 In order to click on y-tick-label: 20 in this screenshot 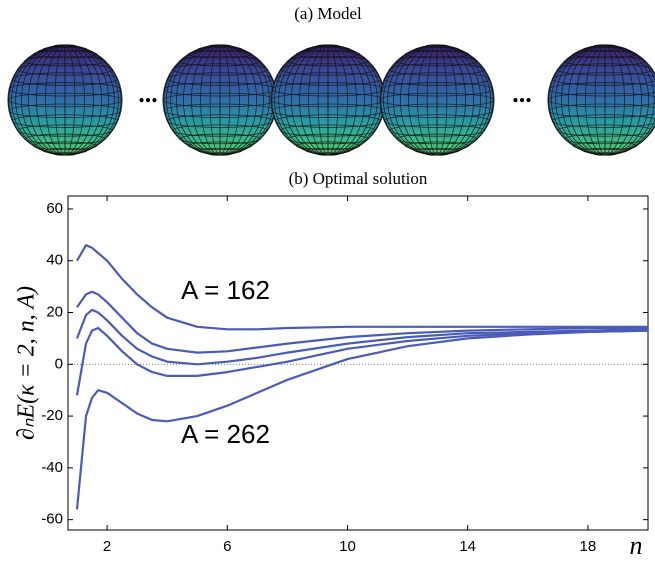, I will do `click(54, 311)`.